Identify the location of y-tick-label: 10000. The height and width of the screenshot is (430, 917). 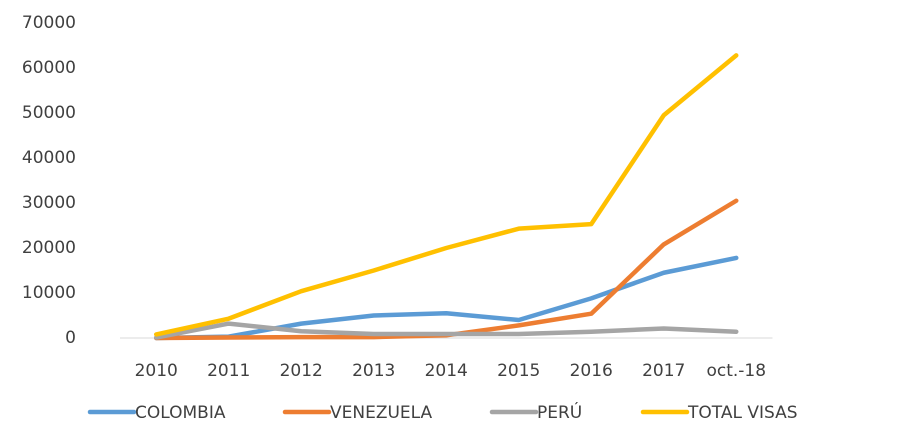
(49, 293).